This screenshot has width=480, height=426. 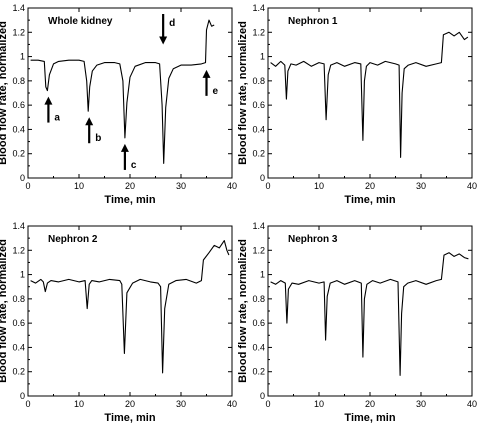 What do you see at coordinates (93, 130) in the screenshot?
I see `annotation-arrow-b: b` at bounding box center [93, 130].